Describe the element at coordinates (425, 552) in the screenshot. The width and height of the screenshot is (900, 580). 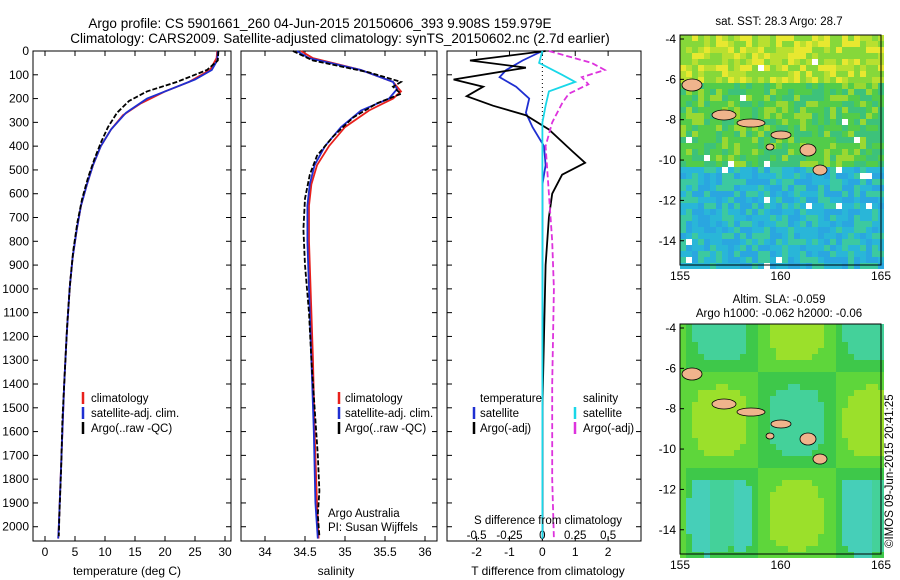
I see `x-tick-label: 36` at that location.